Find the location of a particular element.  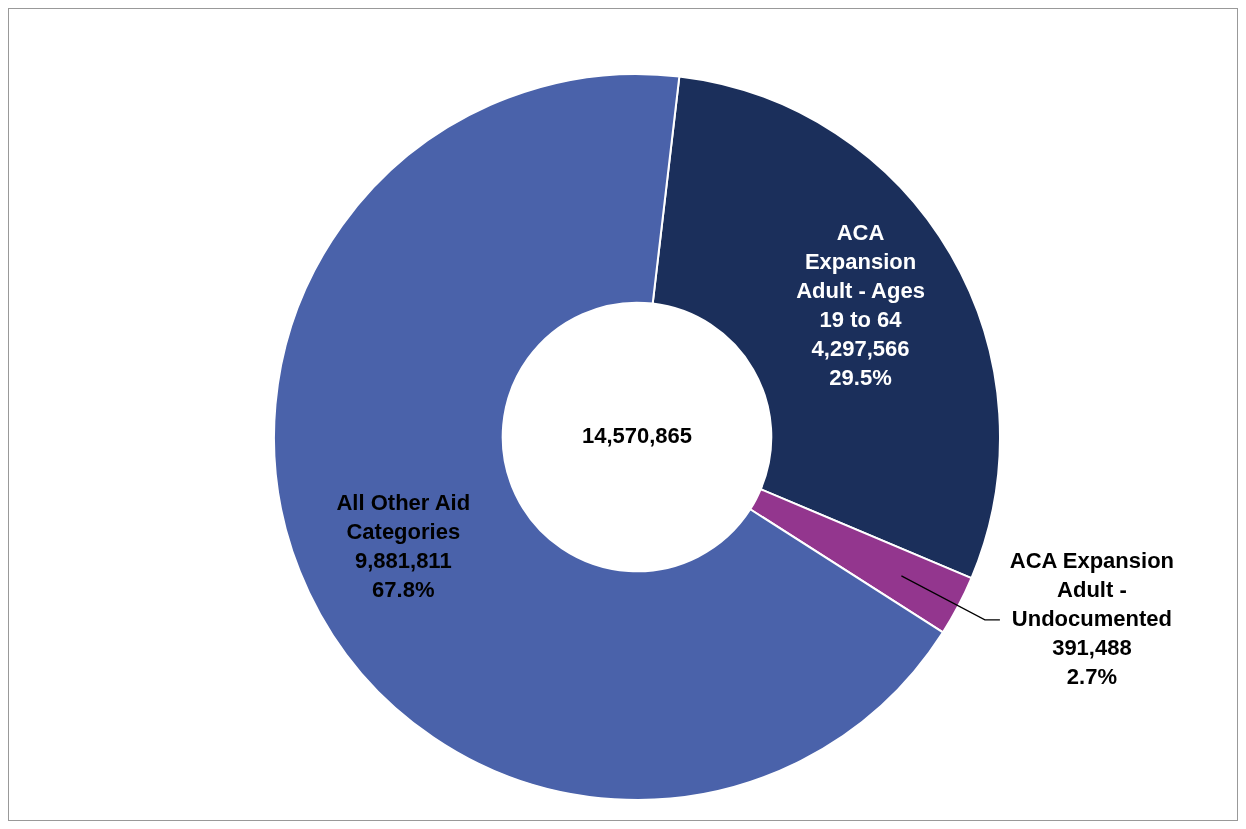

slice-label: ACA Expansion Adult - Ages 19 to 64 is located at coordinates (860, 276).